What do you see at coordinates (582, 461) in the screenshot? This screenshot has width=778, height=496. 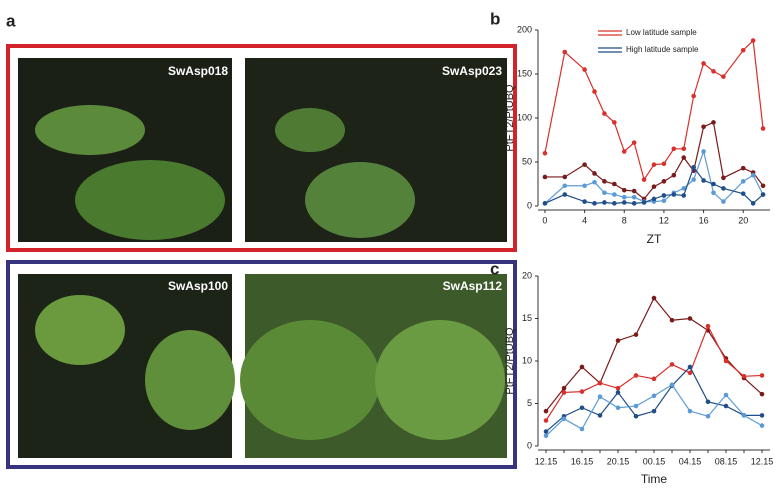 I see `x-tick-label: 16.15` at bounding box center [582, 461].